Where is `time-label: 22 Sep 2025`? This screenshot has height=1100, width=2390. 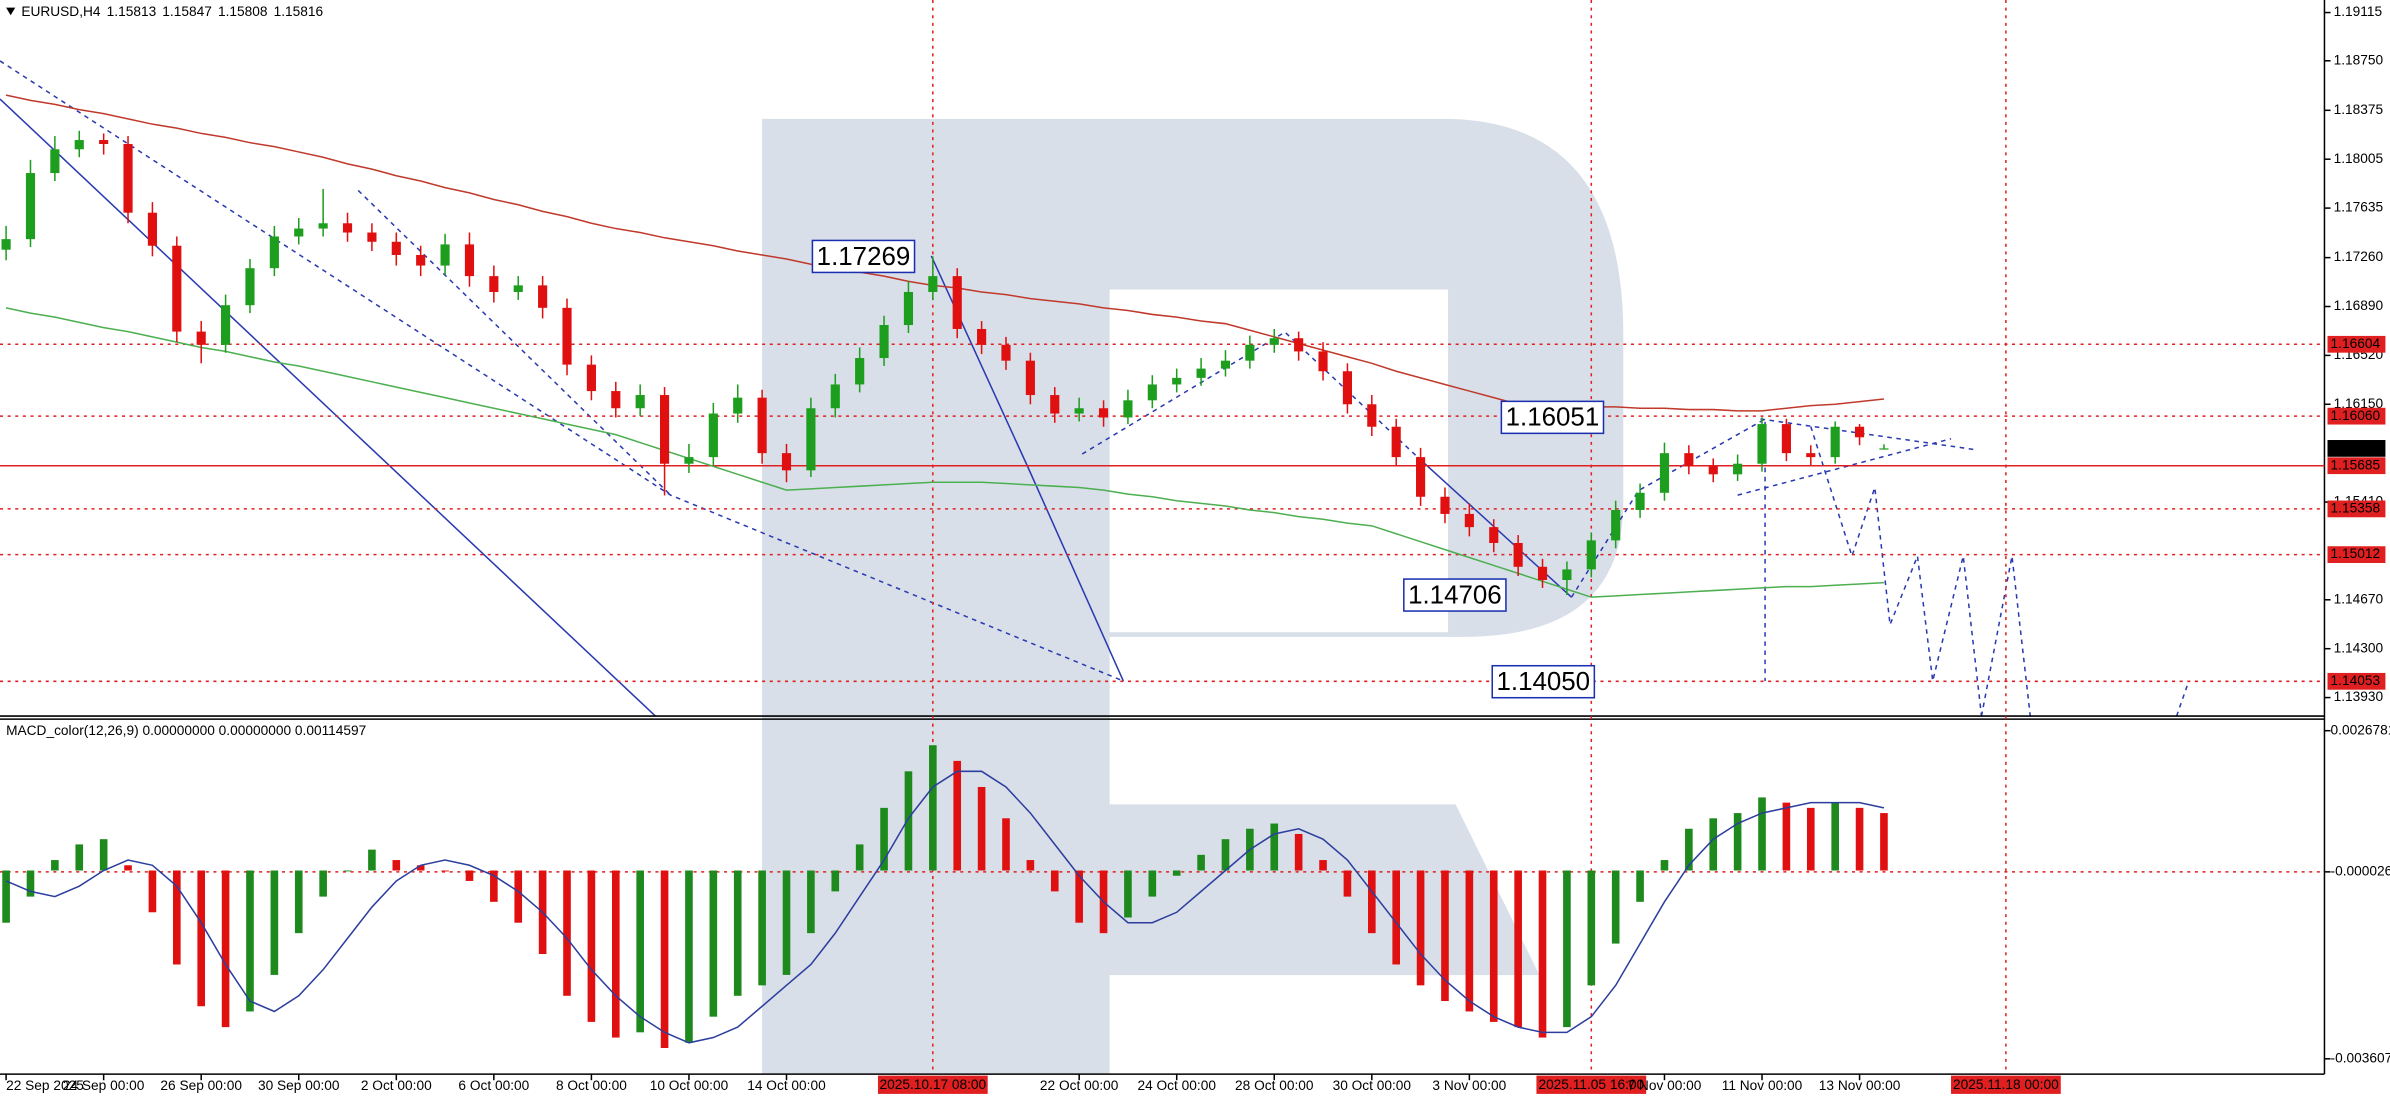
time-label: 22 Sep 2025 is located at coordinates (45, 1085).